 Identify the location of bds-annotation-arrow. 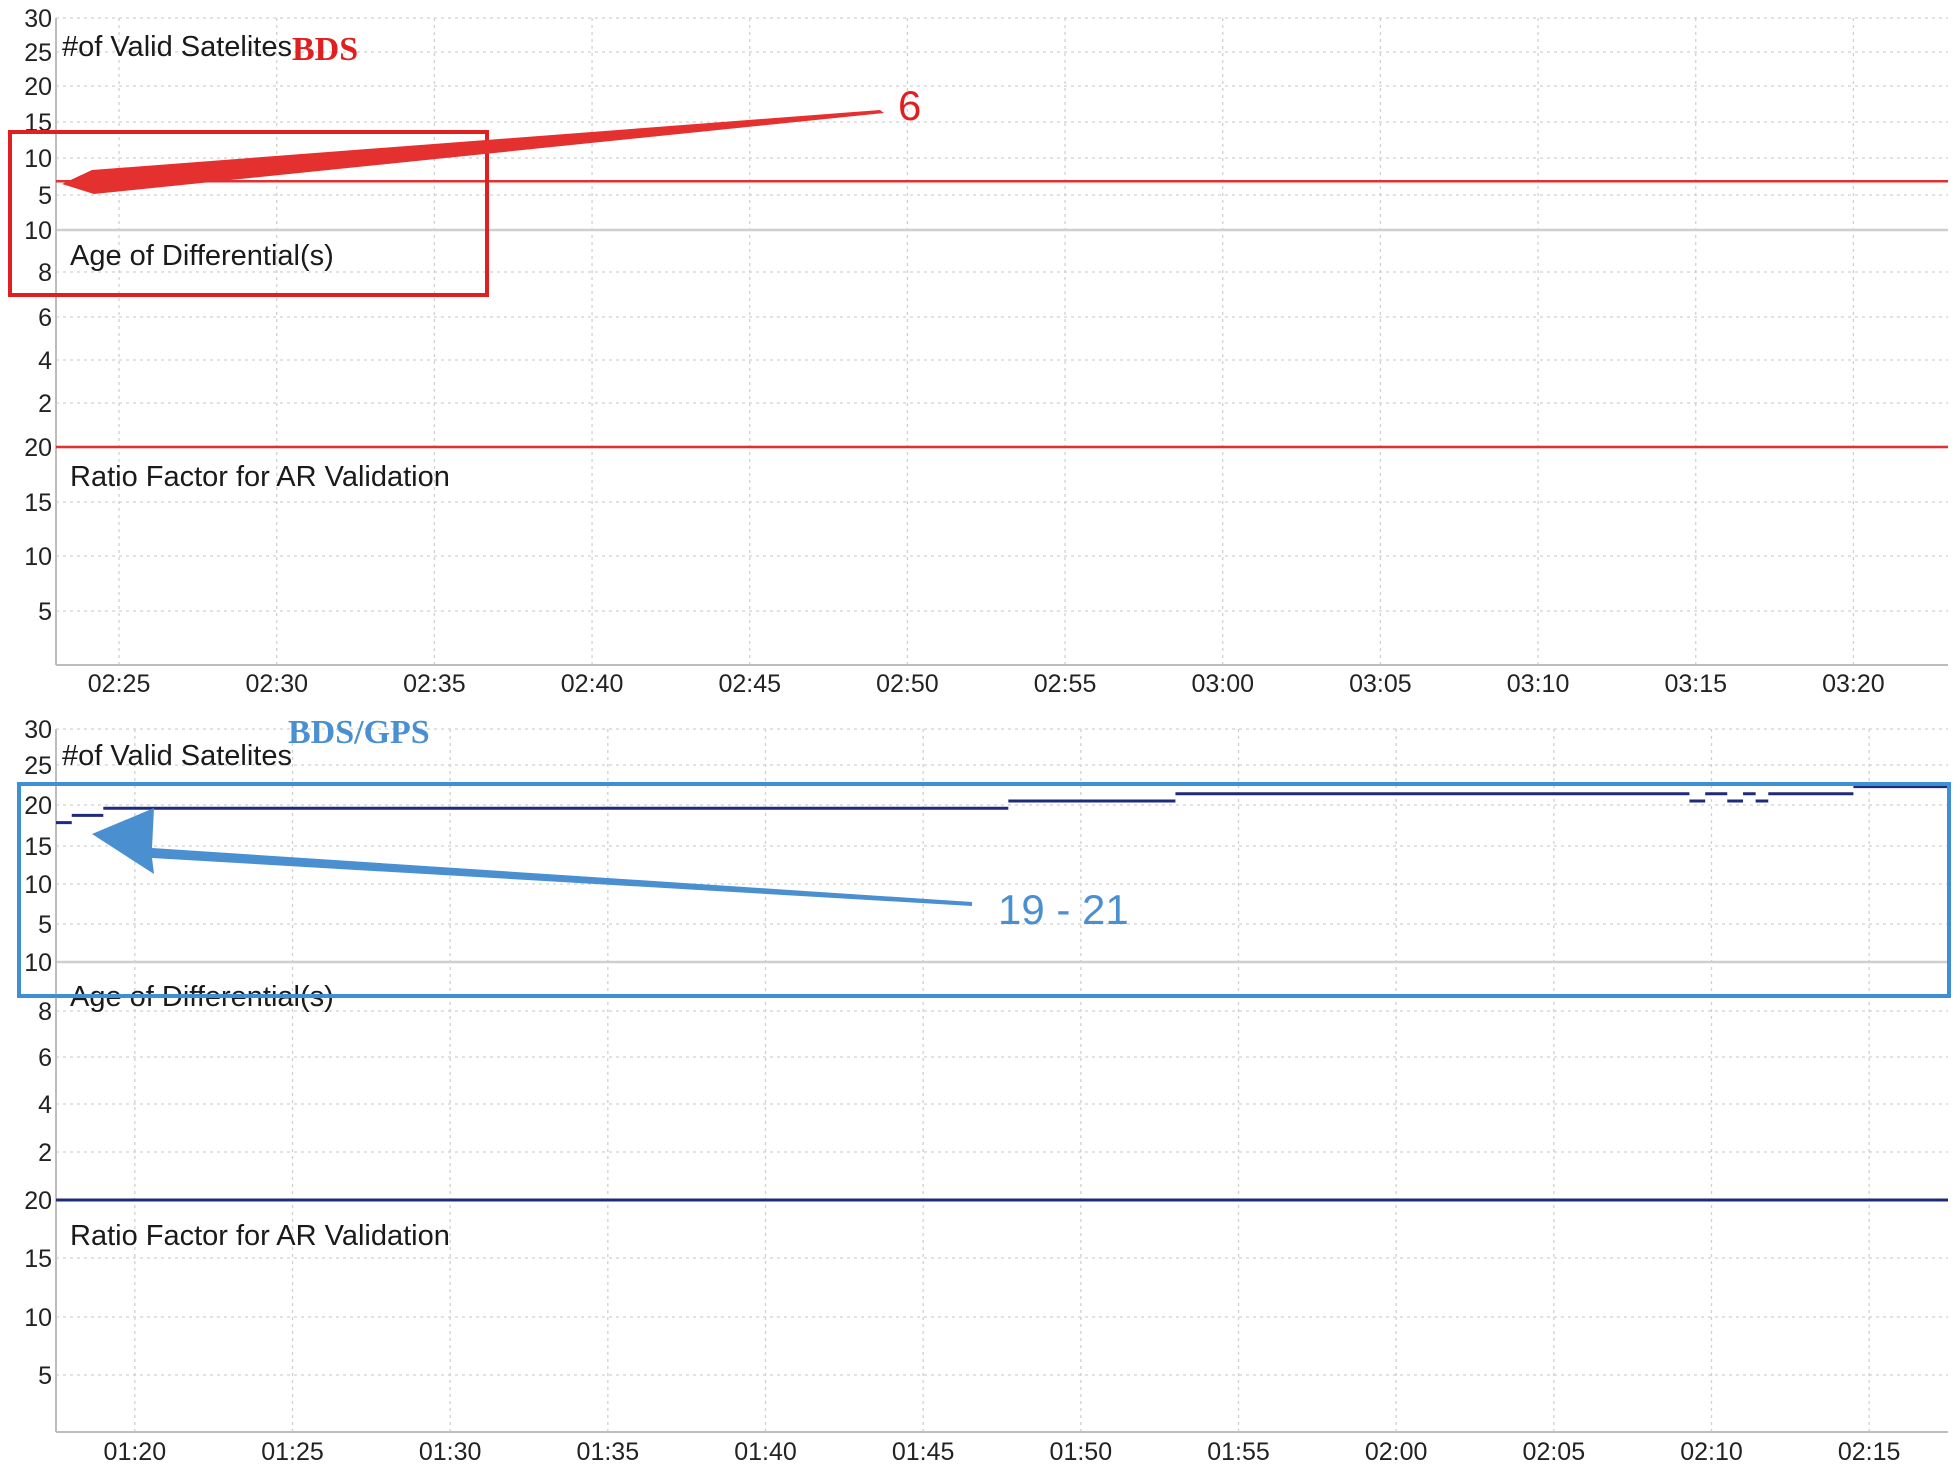
(473, 152).